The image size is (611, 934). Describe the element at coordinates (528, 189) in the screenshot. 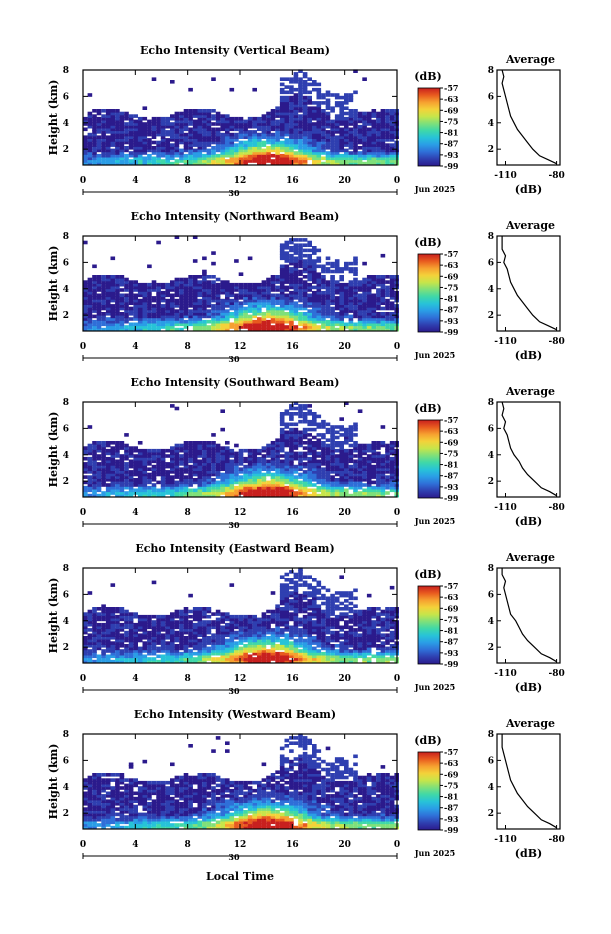

I see `average-xlabel: (dB)` at that location.